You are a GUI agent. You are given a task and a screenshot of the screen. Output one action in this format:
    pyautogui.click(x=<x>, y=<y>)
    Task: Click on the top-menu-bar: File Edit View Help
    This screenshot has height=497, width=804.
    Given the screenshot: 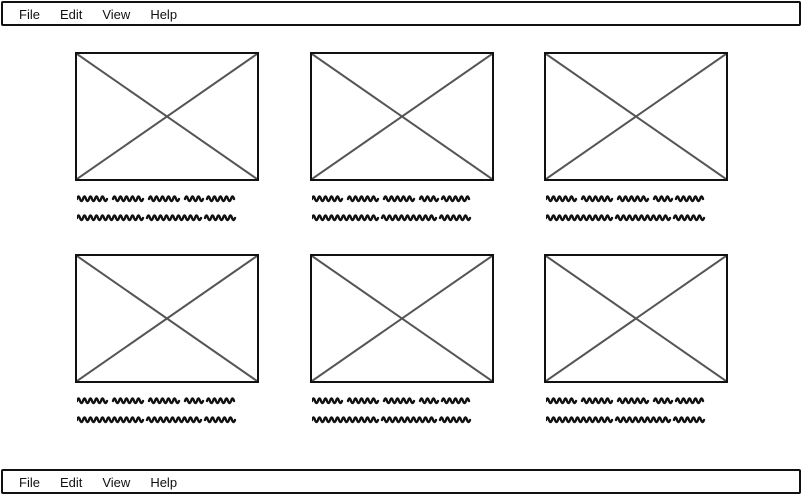 What is the action you would take?
    pyautogui.click(x=401, y=13)
    